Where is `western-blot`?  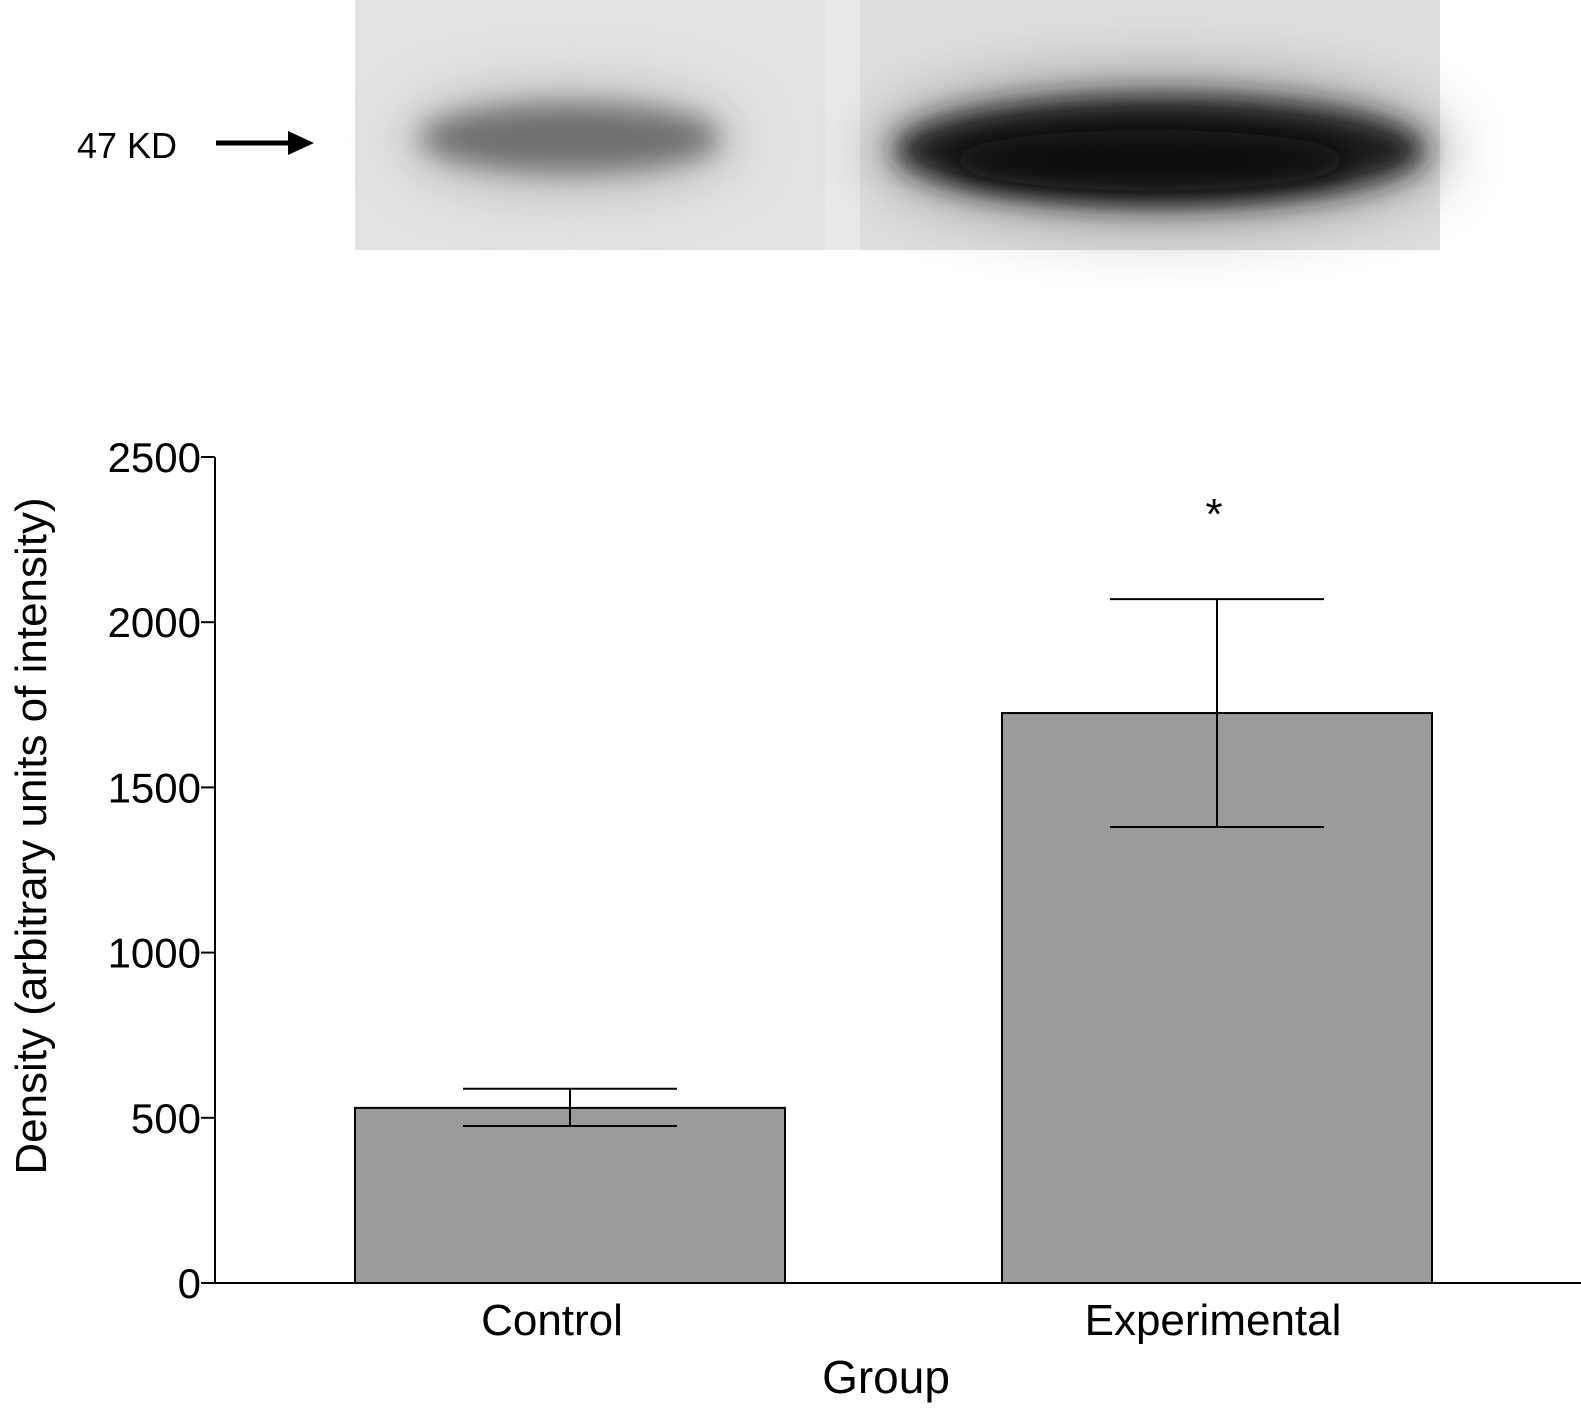 western-blot is located at coordinates (902, 125).